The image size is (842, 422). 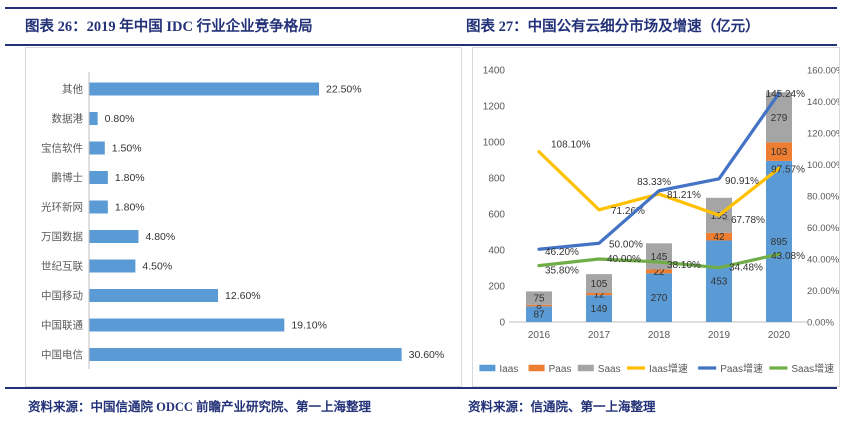 What do you see at coordinates (200, 407) in the screenshot?
I see `left-source-note: 资料来源：中国信通院 ODCC 前瞻产业研究院、第一上海整理` at bounding box center [200, 407].